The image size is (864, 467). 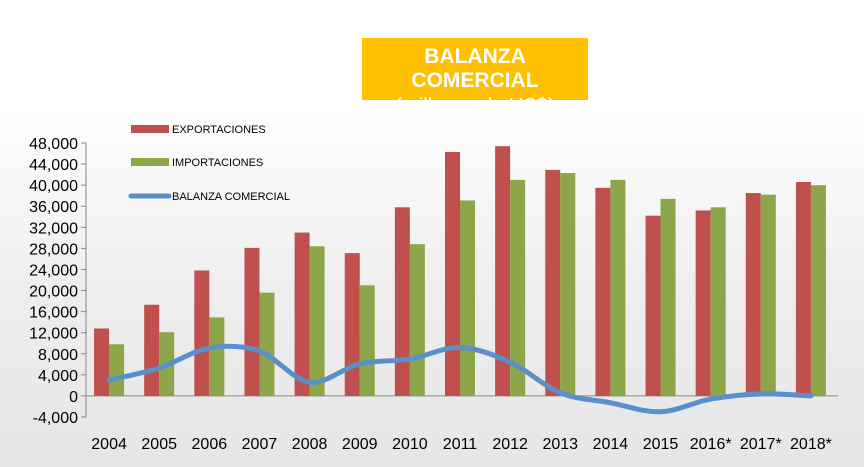 I want to click on x-tick-label: 2012, so click(x=510, y=444).